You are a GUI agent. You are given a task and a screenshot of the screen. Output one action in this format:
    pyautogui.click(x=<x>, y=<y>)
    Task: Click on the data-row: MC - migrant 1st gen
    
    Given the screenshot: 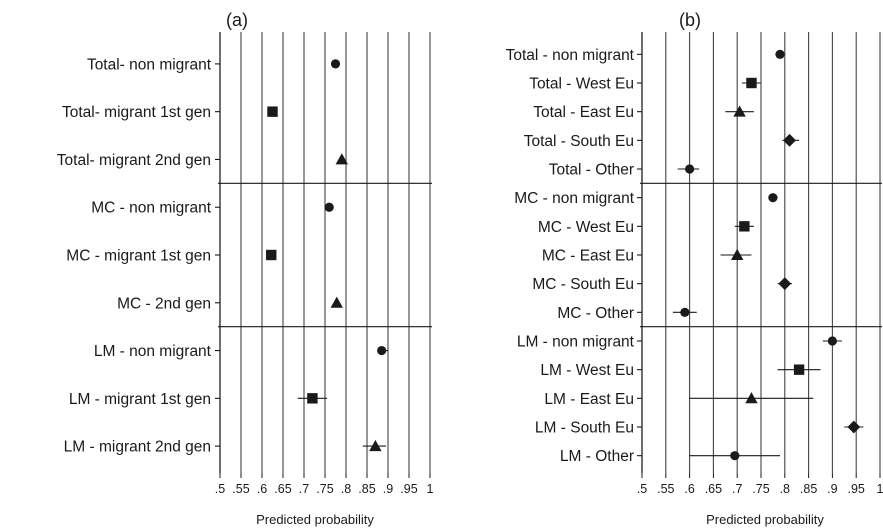 What is the action you would take?
    pyautogui.click(x=171, y=256)
    